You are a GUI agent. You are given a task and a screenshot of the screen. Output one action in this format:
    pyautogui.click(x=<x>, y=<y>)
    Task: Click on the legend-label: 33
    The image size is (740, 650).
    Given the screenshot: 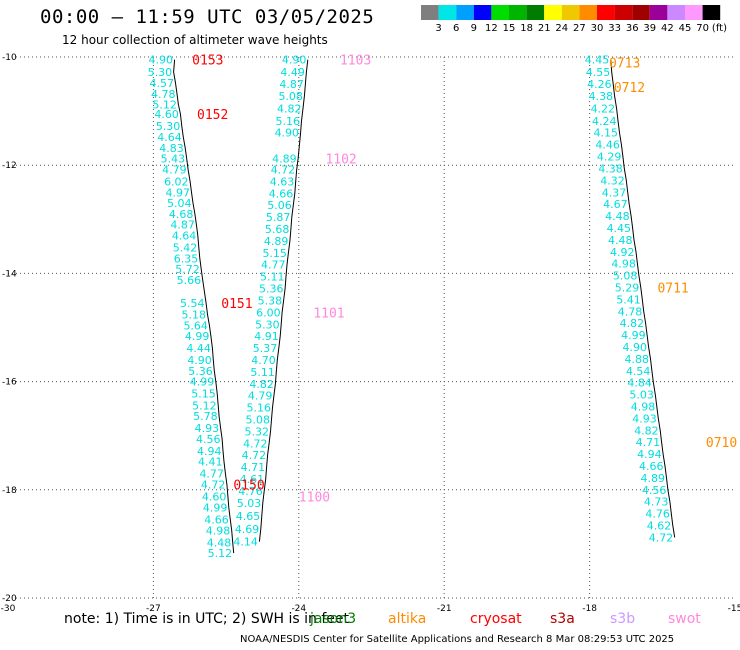 What is the action you would take?
    pyautogui.click(x=614, y=28)
    